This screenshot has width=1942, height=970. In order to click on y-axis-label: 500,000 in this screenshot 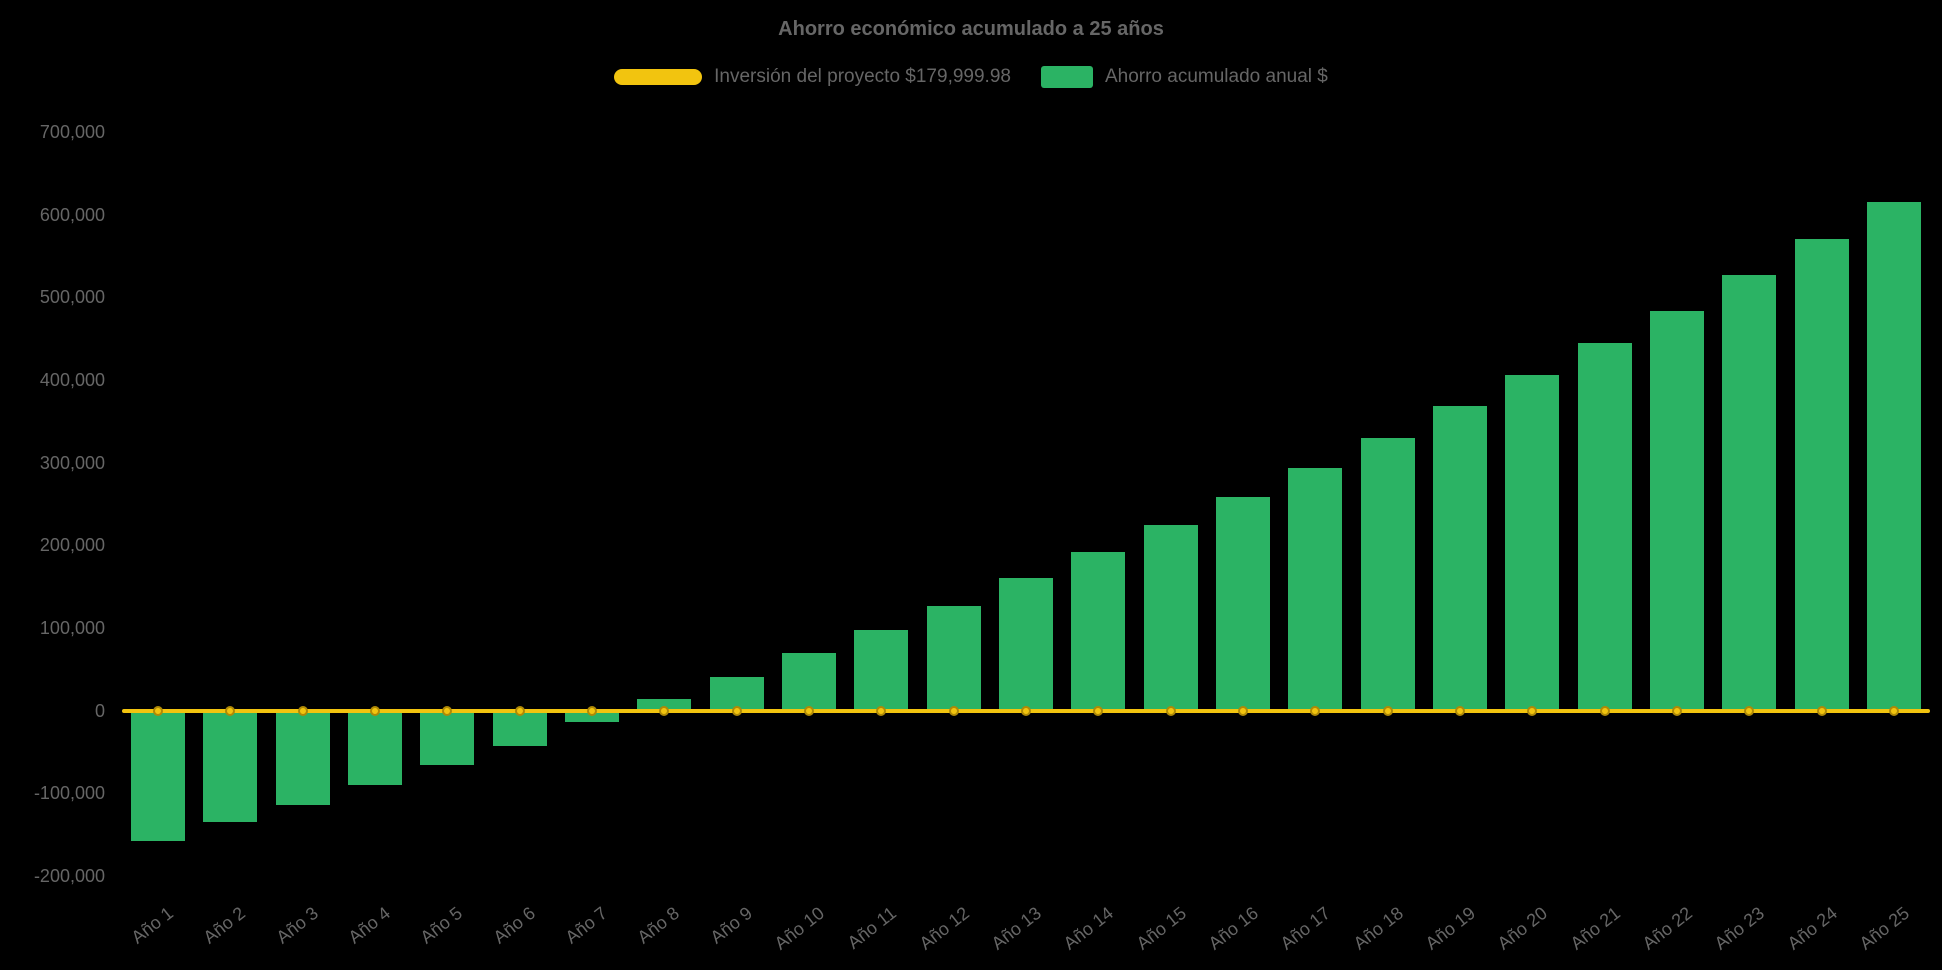, I will do `click(72, 297)`.